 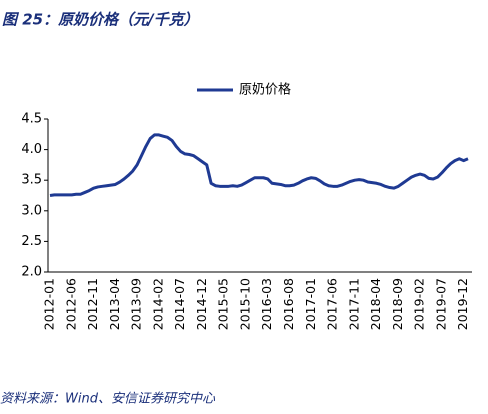 I want to click on x-tick-label: 2012-06, so click(x=70, y=304).